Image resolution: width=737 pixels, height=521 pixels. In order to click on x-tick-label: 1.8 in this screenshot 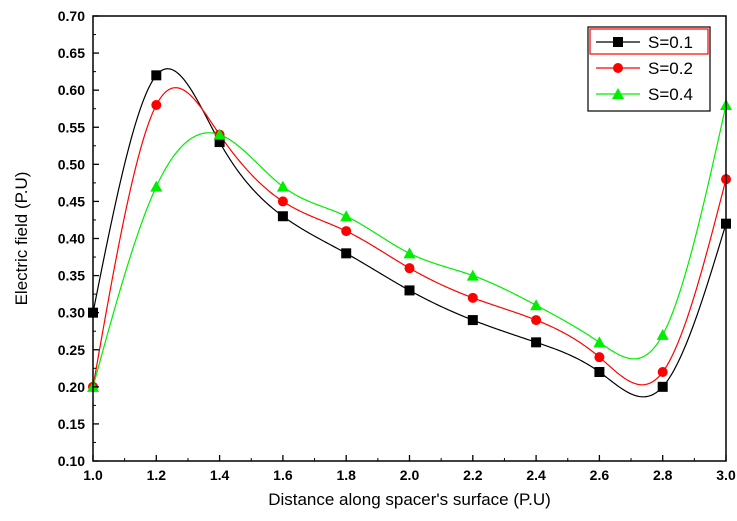, I will do `click(346, 475)`.